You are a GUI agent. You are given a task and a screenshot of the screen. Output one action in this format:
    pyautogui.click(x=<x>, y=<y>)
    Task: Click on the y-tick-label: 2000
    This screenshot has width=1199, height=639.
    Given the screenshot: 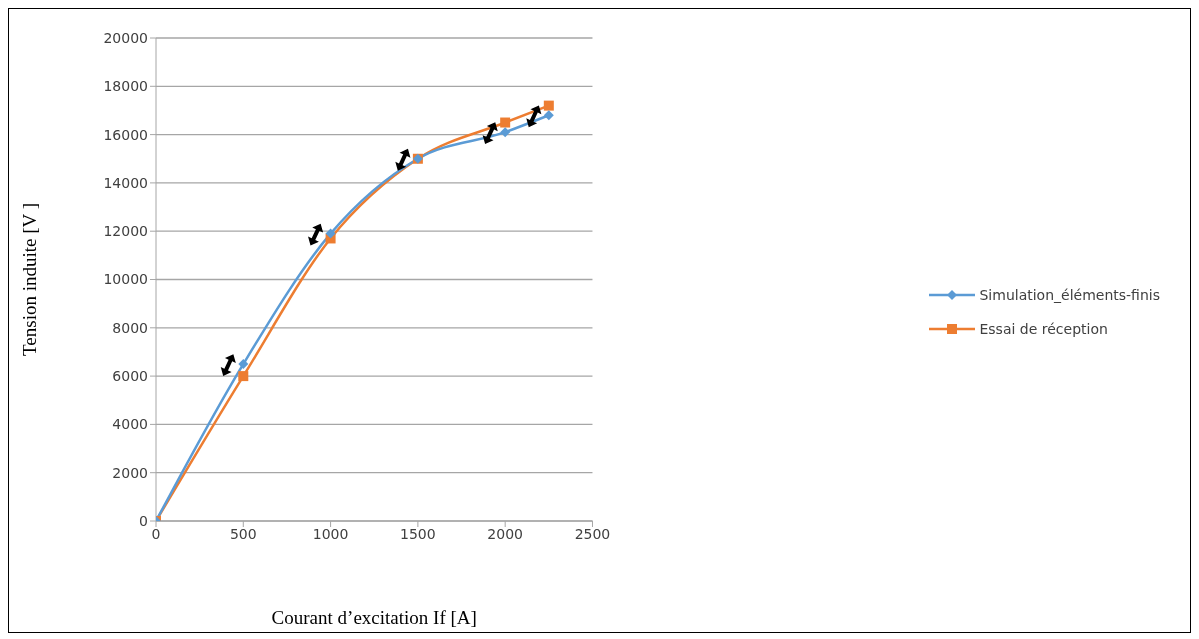 What is the action you would take?
    pyautogui.click(x=130, y=472)
    